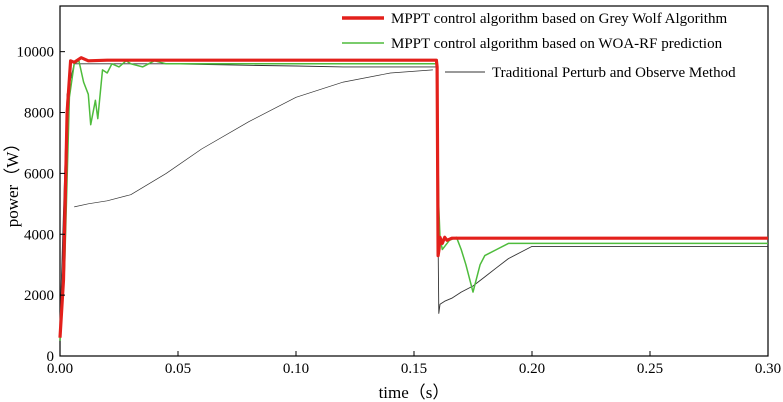  Describe the element at coordinates (39, 235) in the screenshot. I see `y-tick-label: 4000` at that location.